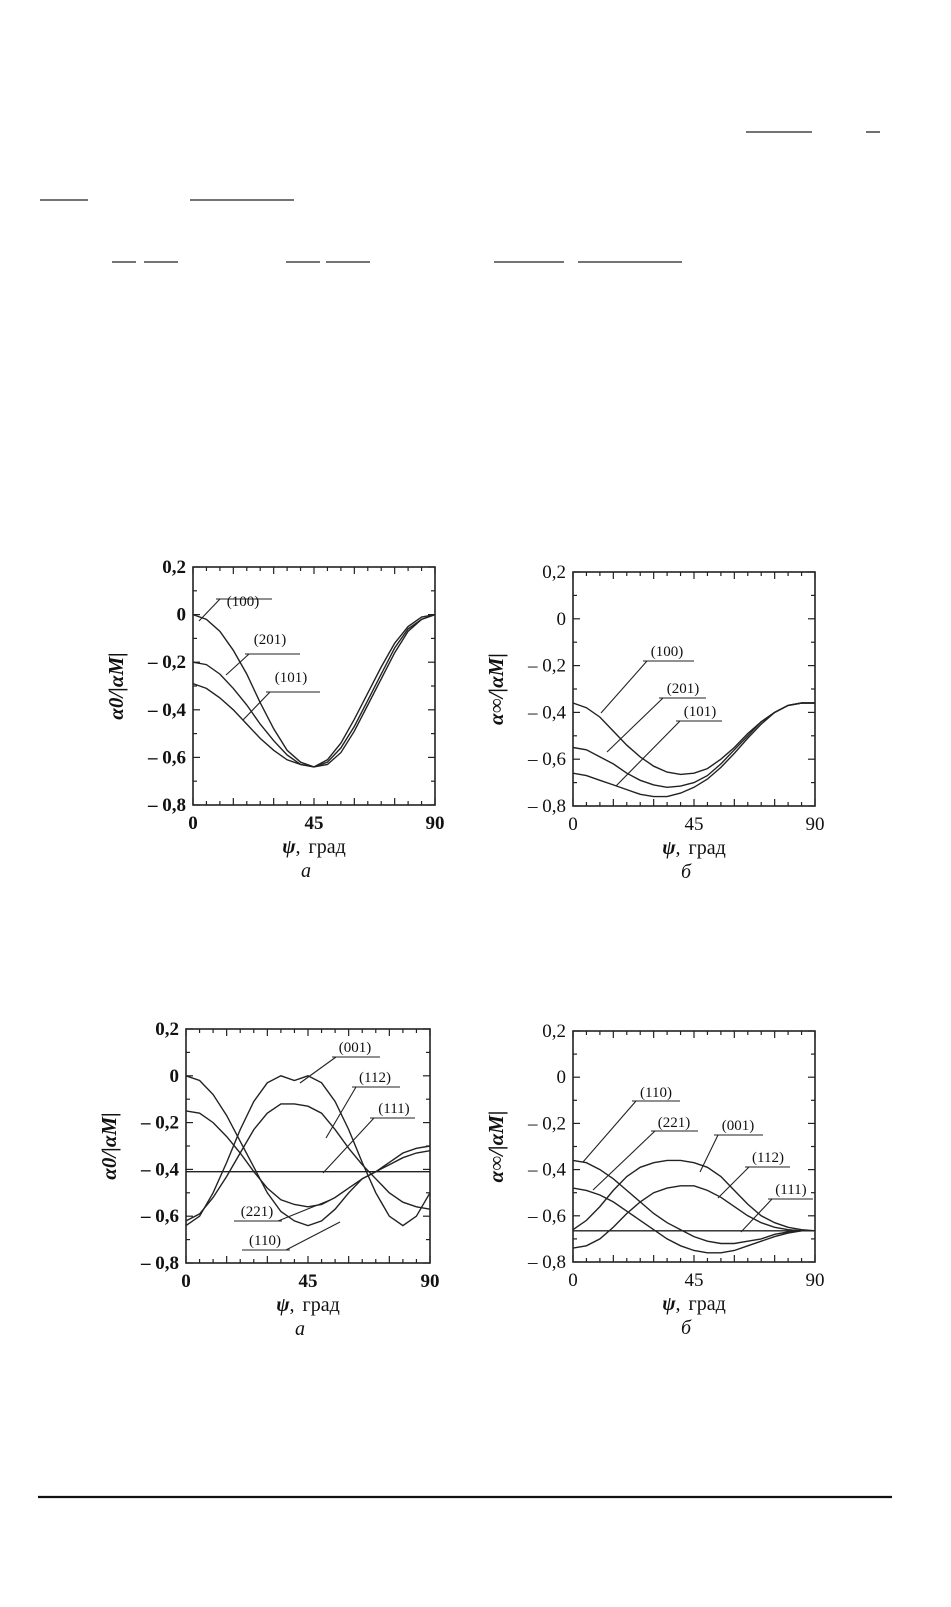 The image size is (951, 1607). What do you see at coordinates (460, 197) in the screenshot?
I see `formula-fragments` at bounding box center [460, 197].